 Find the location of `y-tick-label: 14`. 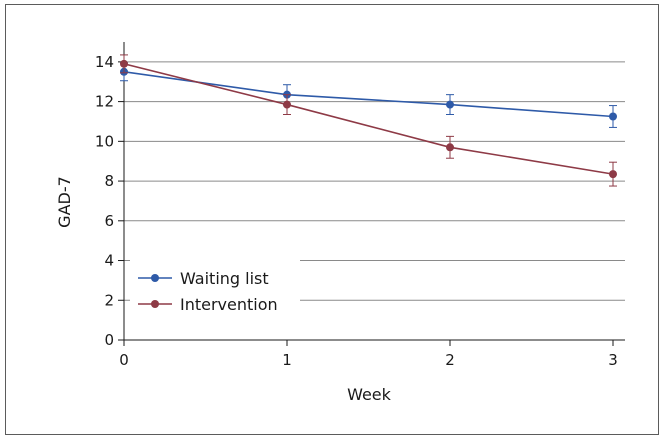

y-tick-label: 14 is located at coordinates (104, 62).